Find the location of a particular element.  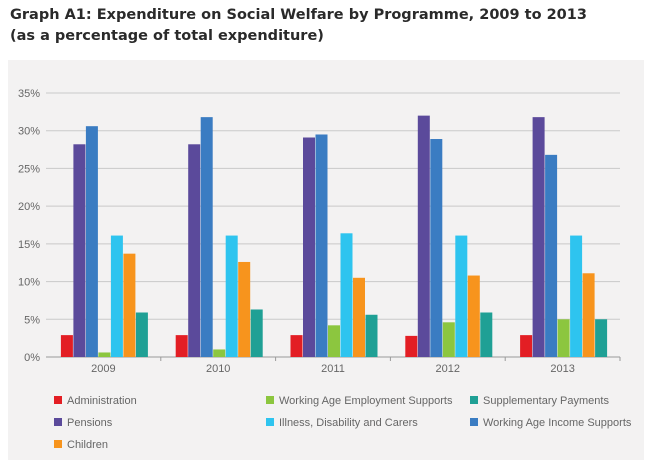

legend-label: Pensions is located at coordinates (90, 423).